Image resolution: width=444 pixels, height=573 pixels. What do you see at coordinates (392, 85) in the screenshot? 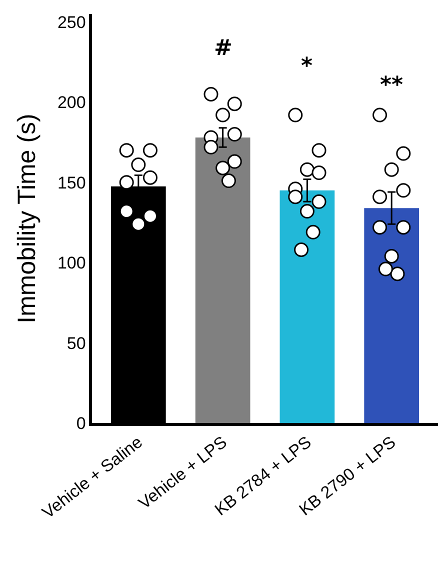
I see `annotation: **` at bounding box center [392, 85].